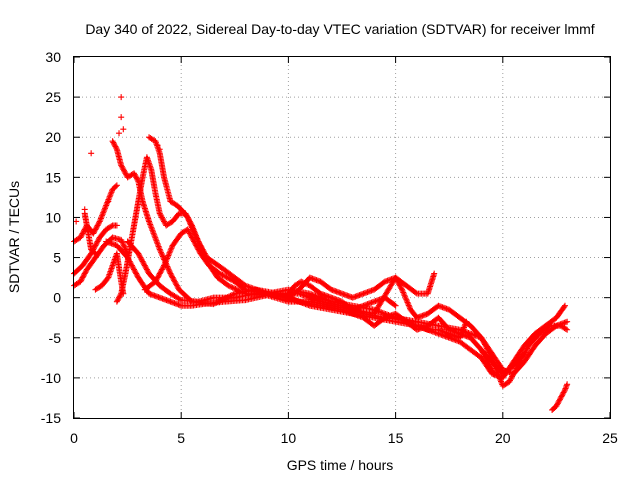 This screenshot has width=640, height=480. Describe the element at coordinates (340, 465) in the screenshot. I see `x-axis-label: GPS time / hours` at that location.